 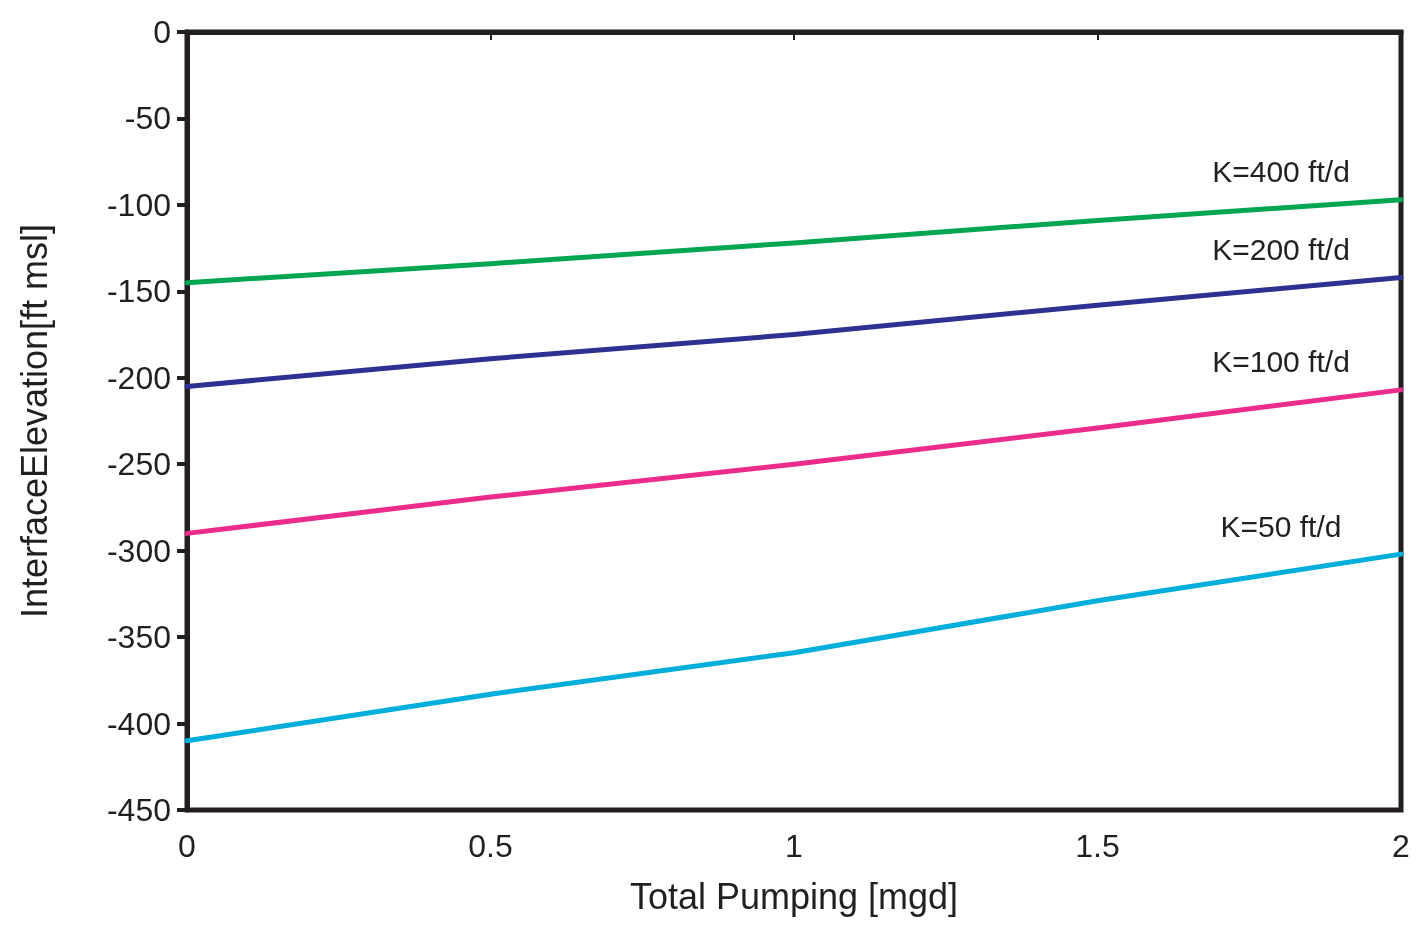 I want to click on y-axis-title: InterfaceElevation[ft msl], so click(x=34, y=421).